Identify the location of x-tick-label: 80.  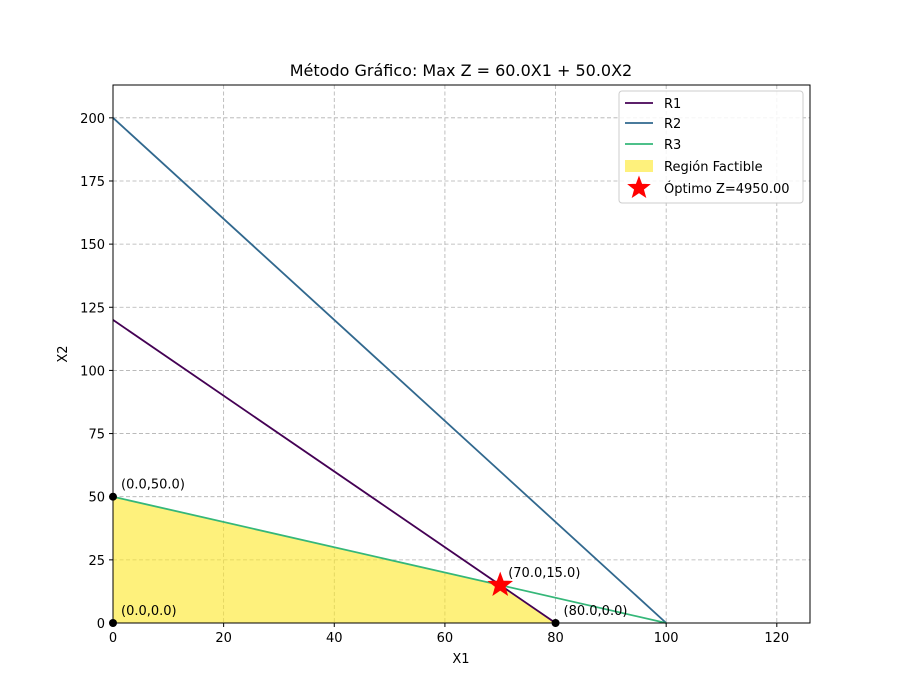
(555, 638).